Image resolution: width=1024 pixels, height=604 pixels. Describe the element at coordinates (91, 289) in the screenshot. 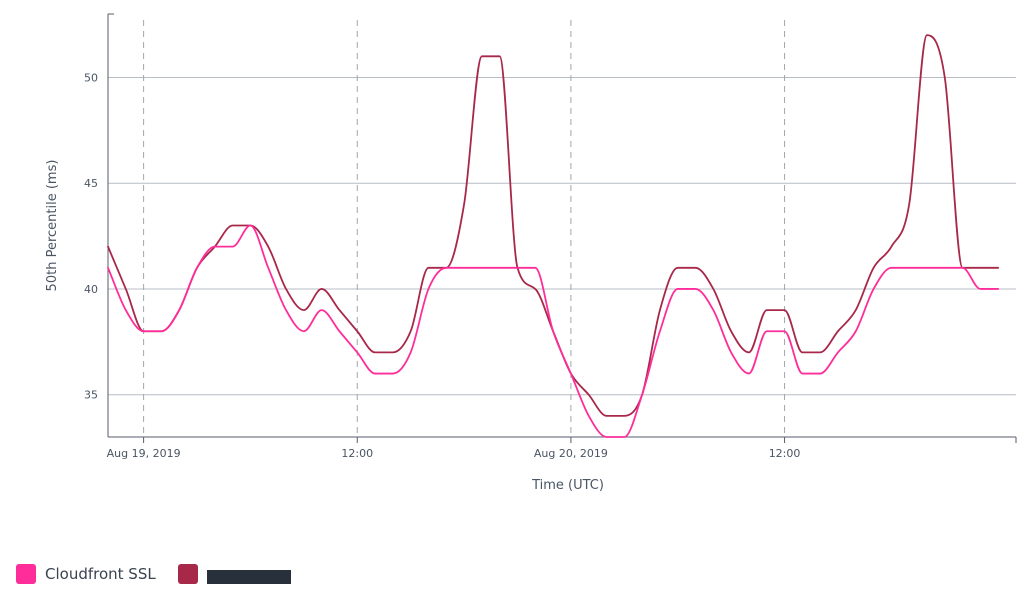

I see `y-tick-label: 40` at that location.